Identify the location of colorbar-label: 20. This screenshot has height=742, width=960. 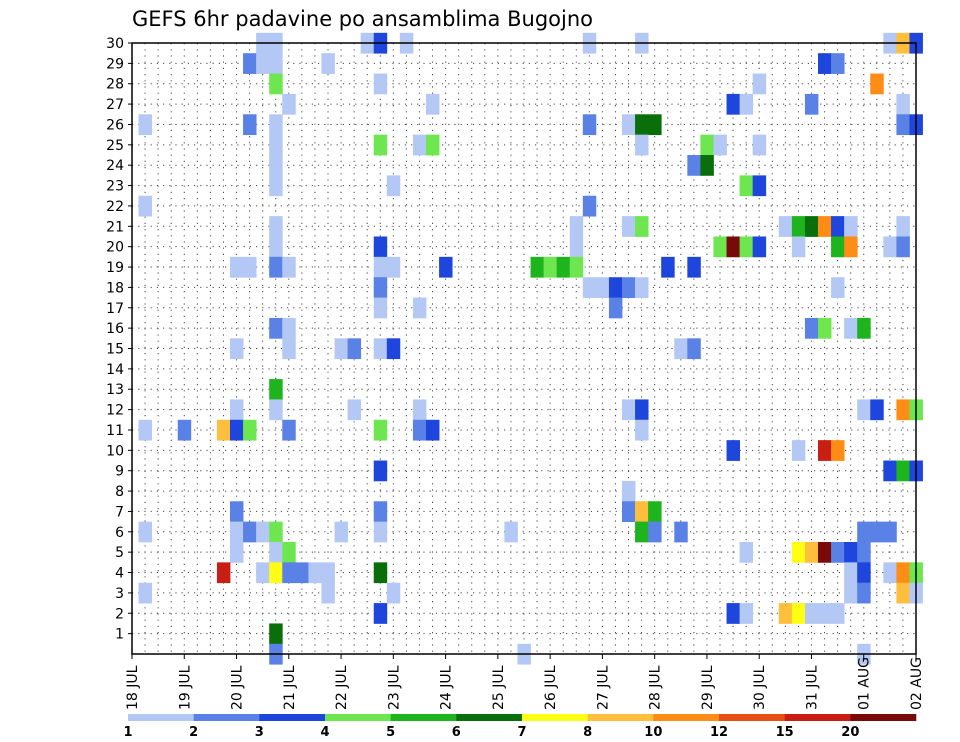
(850, 732).